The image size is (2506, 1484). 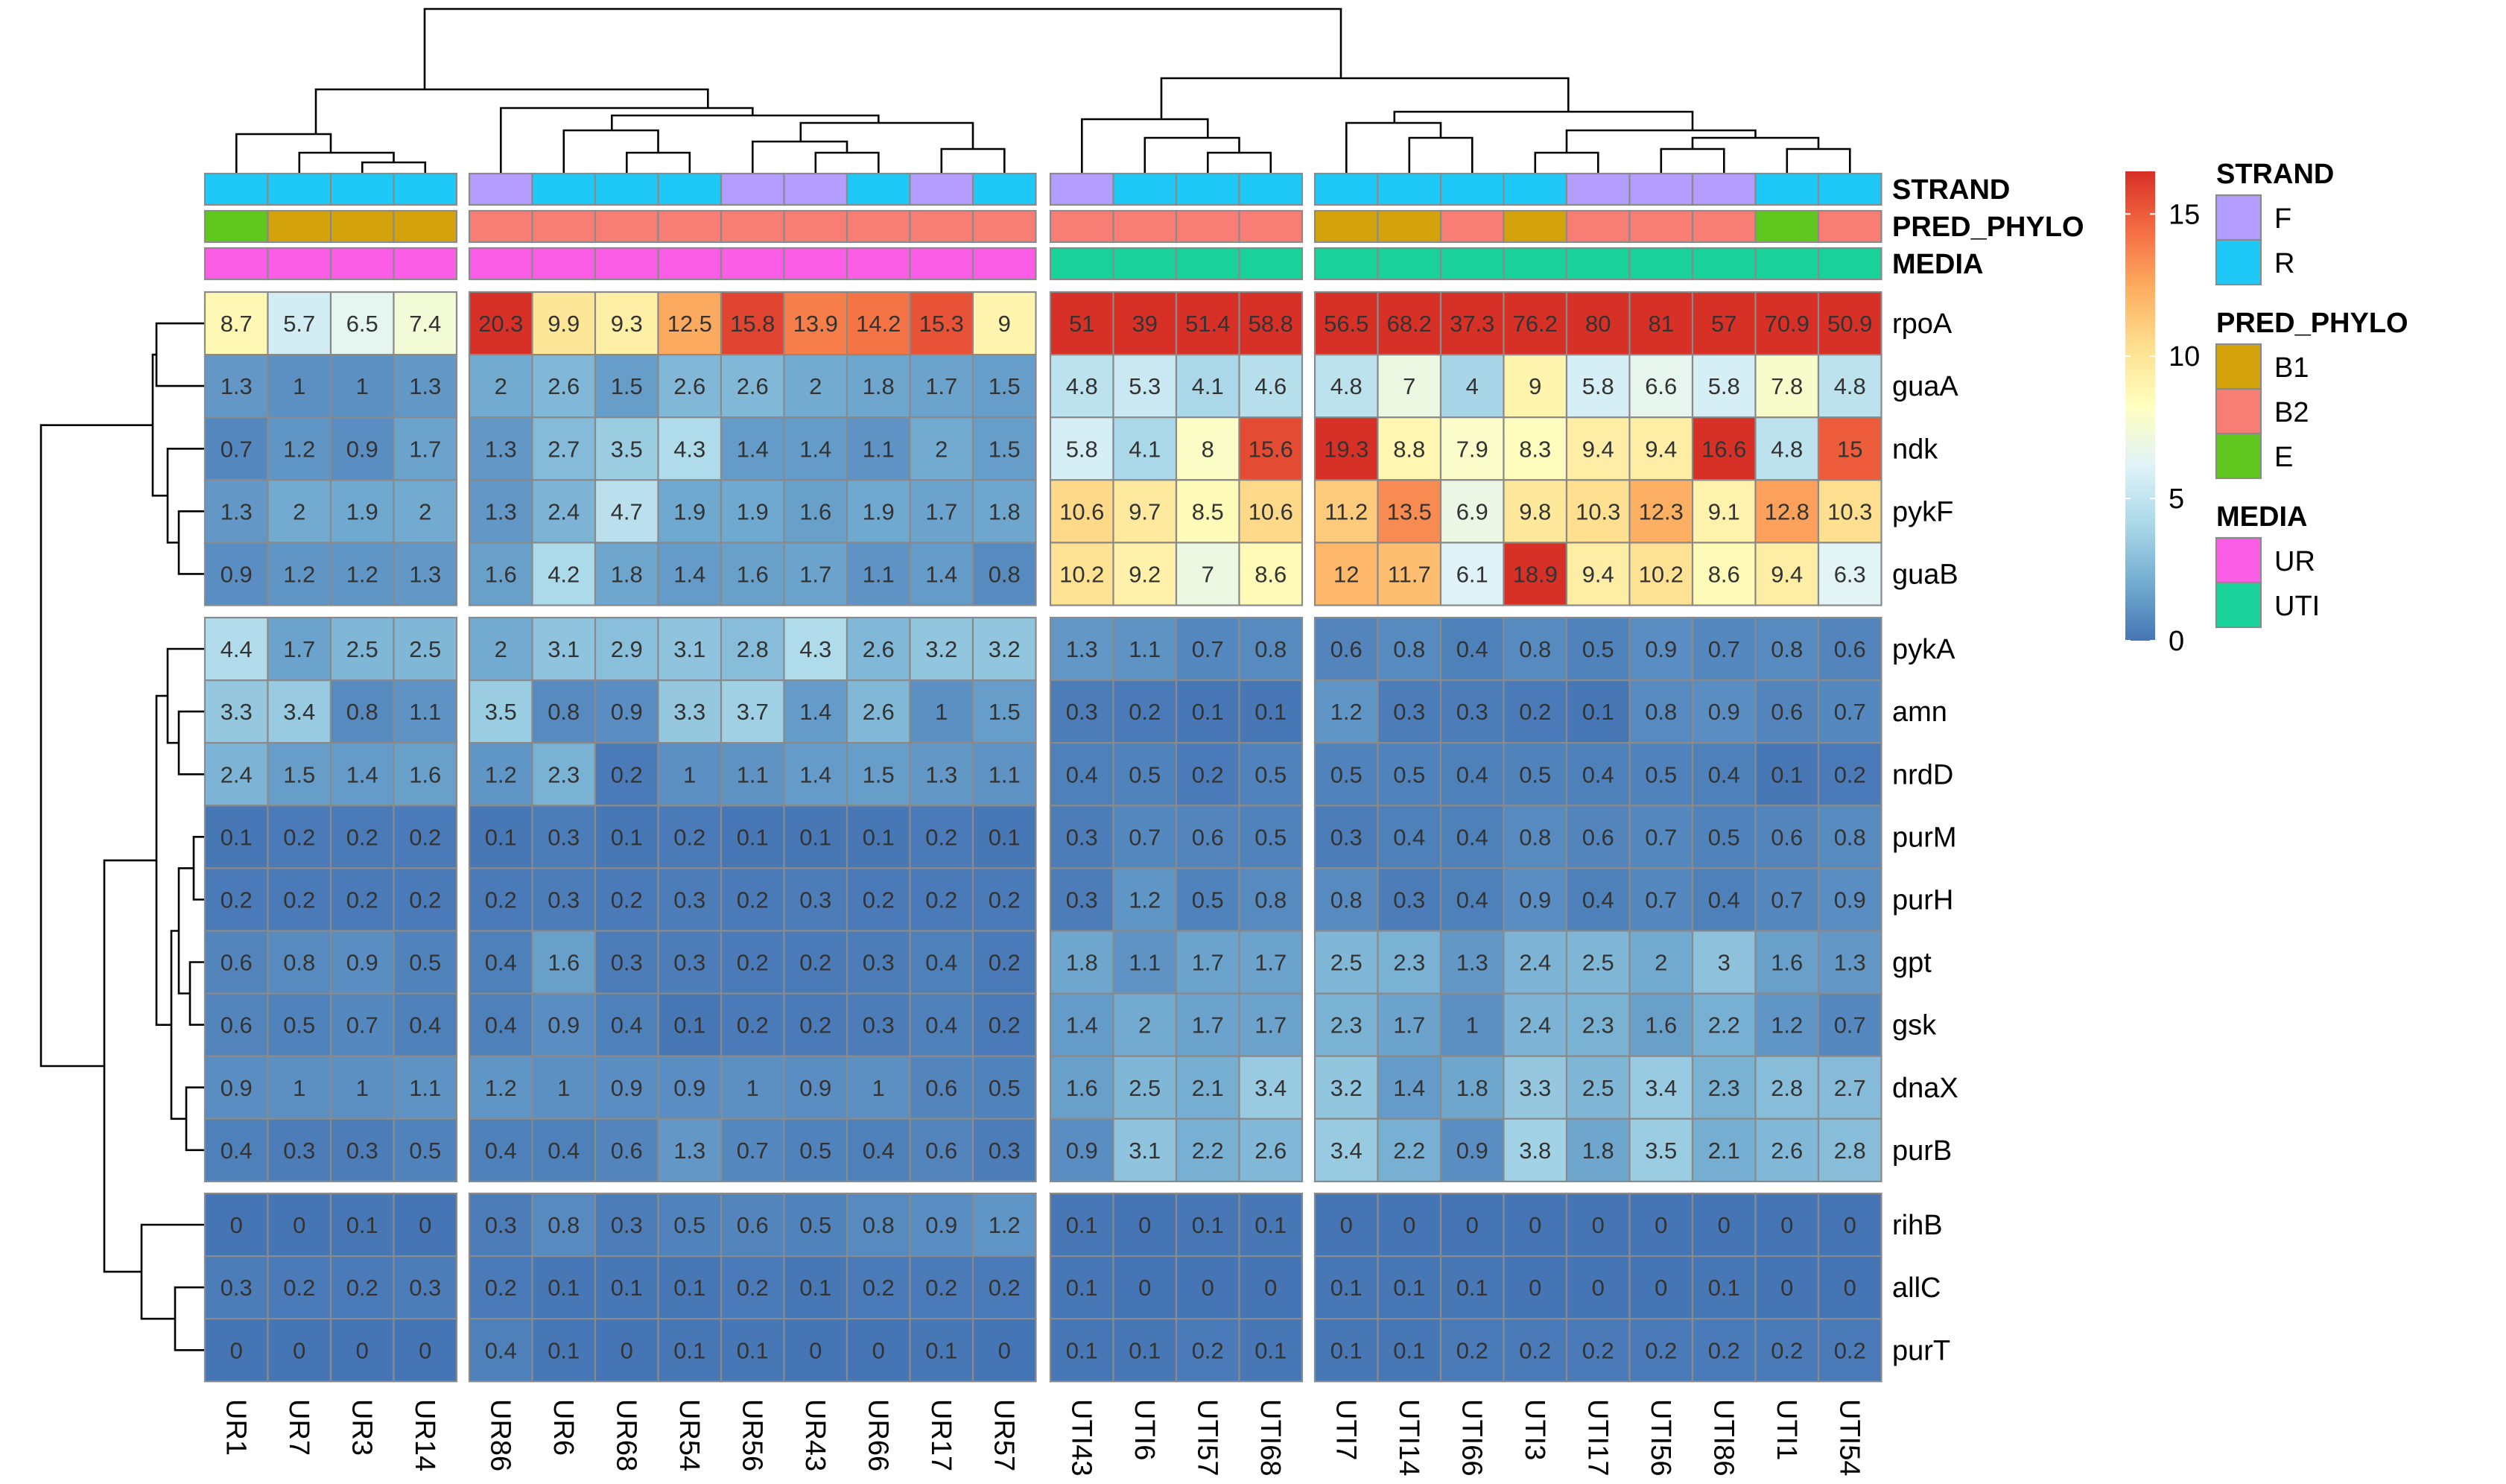 What do you see at coordinates (627, 649) in the screenshot?
I see `cell-value-label: 2.9` at bounding box center [627, 649].